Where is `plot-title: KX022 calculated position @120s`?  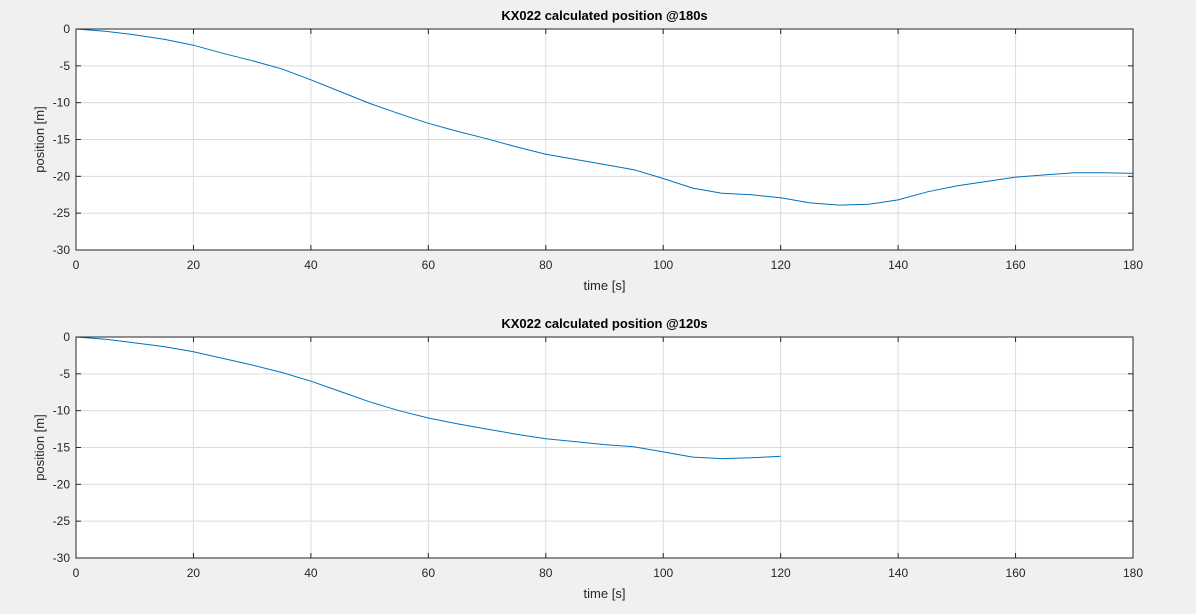 plot-title: KX022 calculated position @120s is located at coordinates (604, 323).